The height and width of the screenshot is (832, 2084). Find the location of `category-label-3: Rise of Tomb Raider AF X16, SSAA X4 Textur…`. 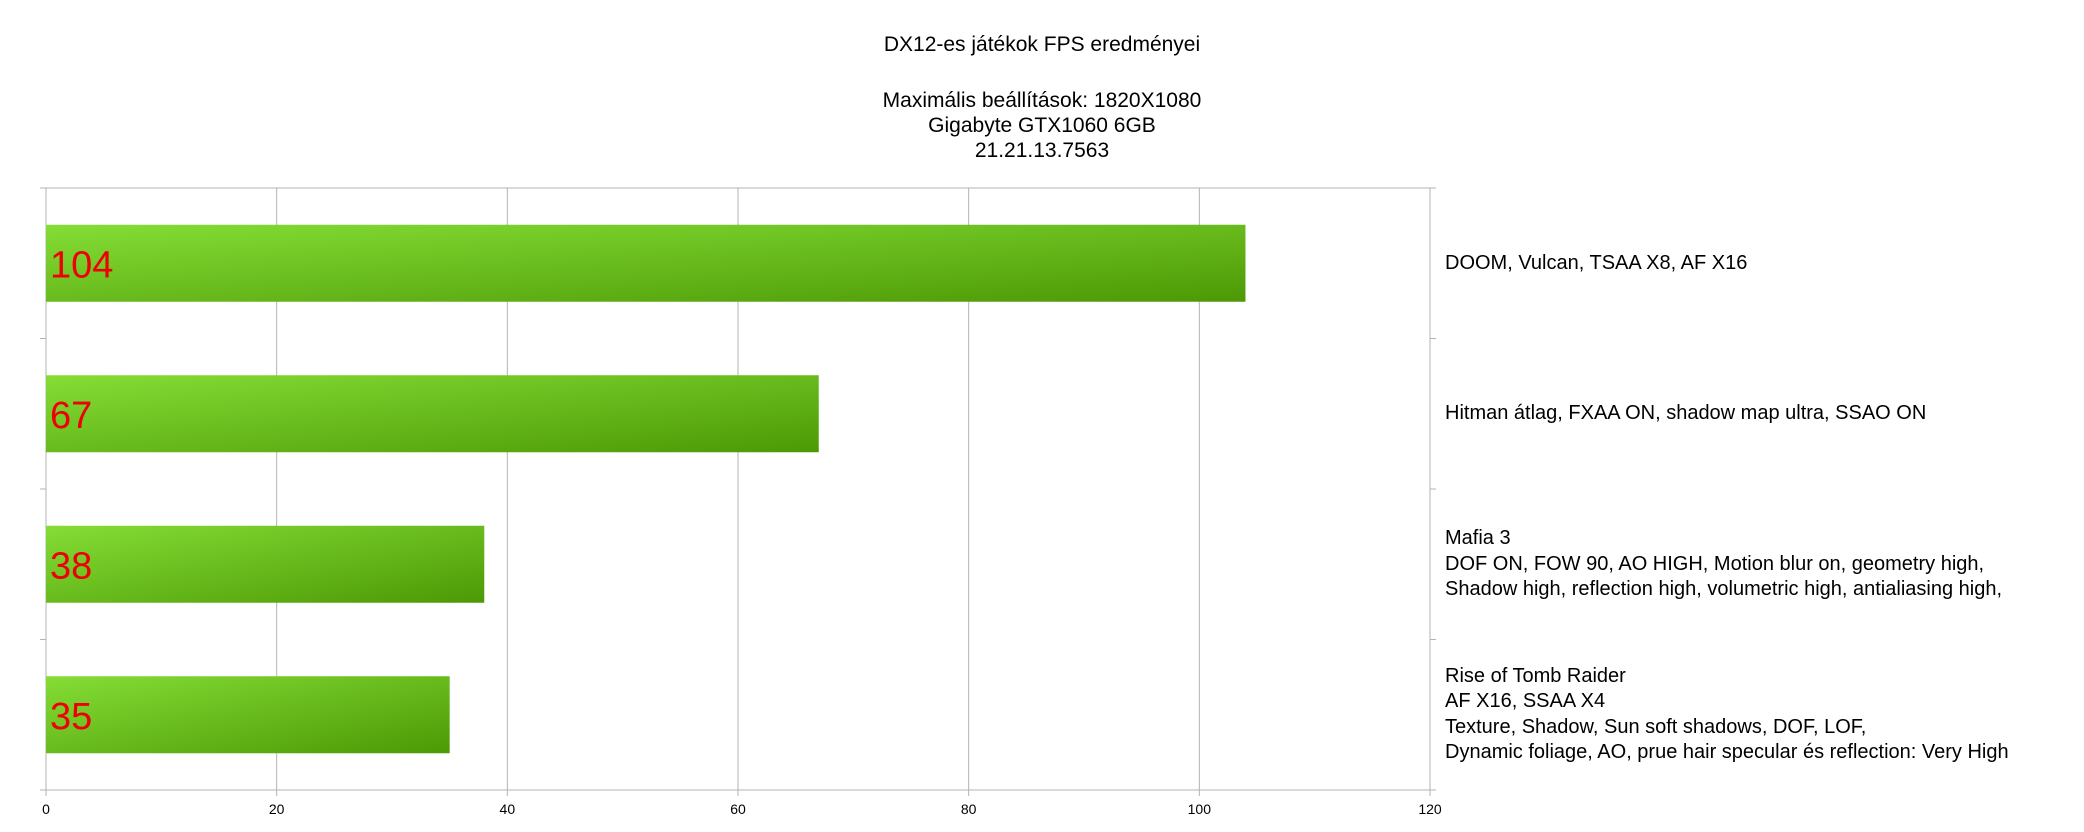

category-label-3: Rise of Tomb Raider AF X16, SSAA X4 Textur… is located at coordinates (1727, 715).